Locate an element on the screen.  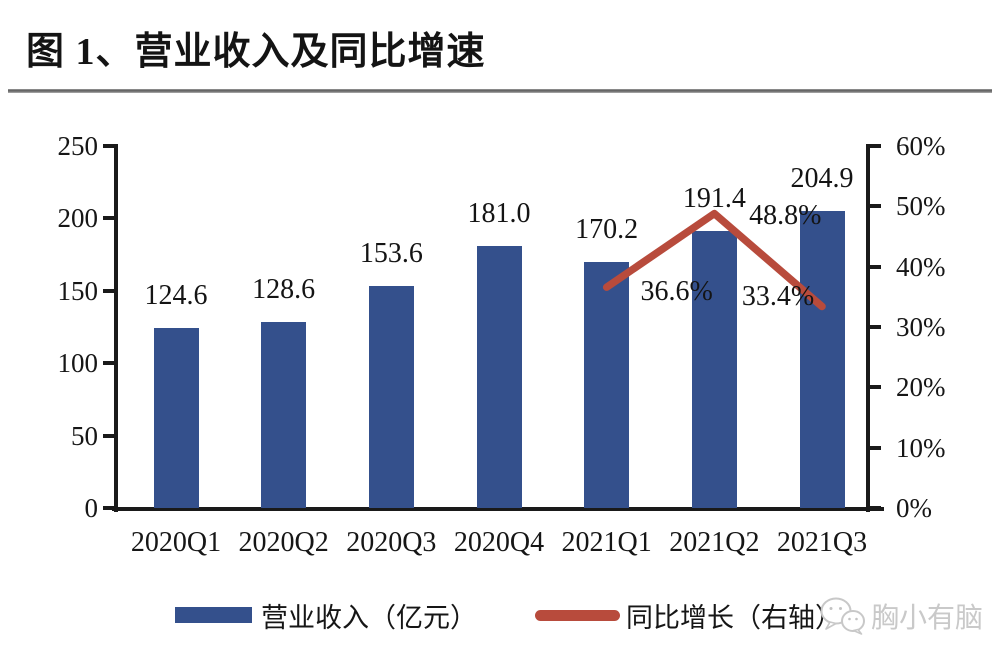
x-axis-label: 2020Q3 is located at coordinates (391, 542).